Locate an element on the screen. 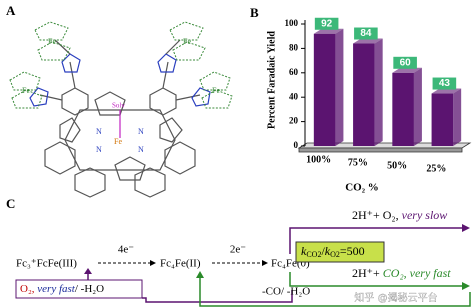 The width and height of the screenshot is (474, 308). return-box is located at coordinates (79, 289).